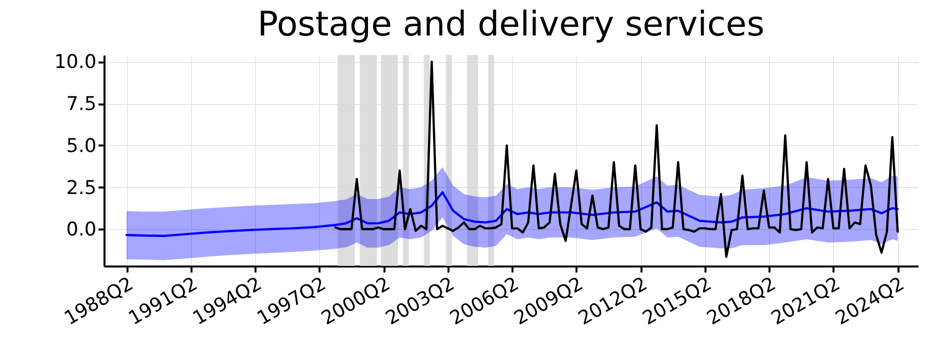 The width and height of the screenshot is (949, 356). I want to click on y-tick-label: 0.0, so click(81, 229).